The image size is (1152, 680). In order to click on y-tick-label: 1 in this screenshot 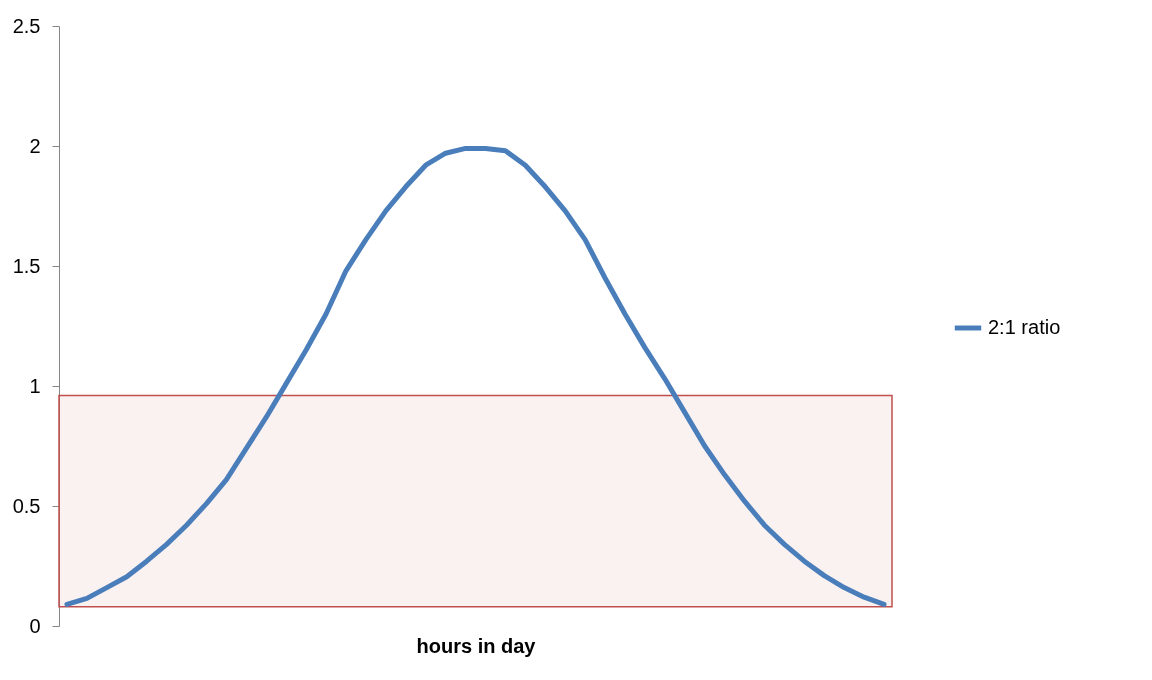, I will do `click(35, 385)`.